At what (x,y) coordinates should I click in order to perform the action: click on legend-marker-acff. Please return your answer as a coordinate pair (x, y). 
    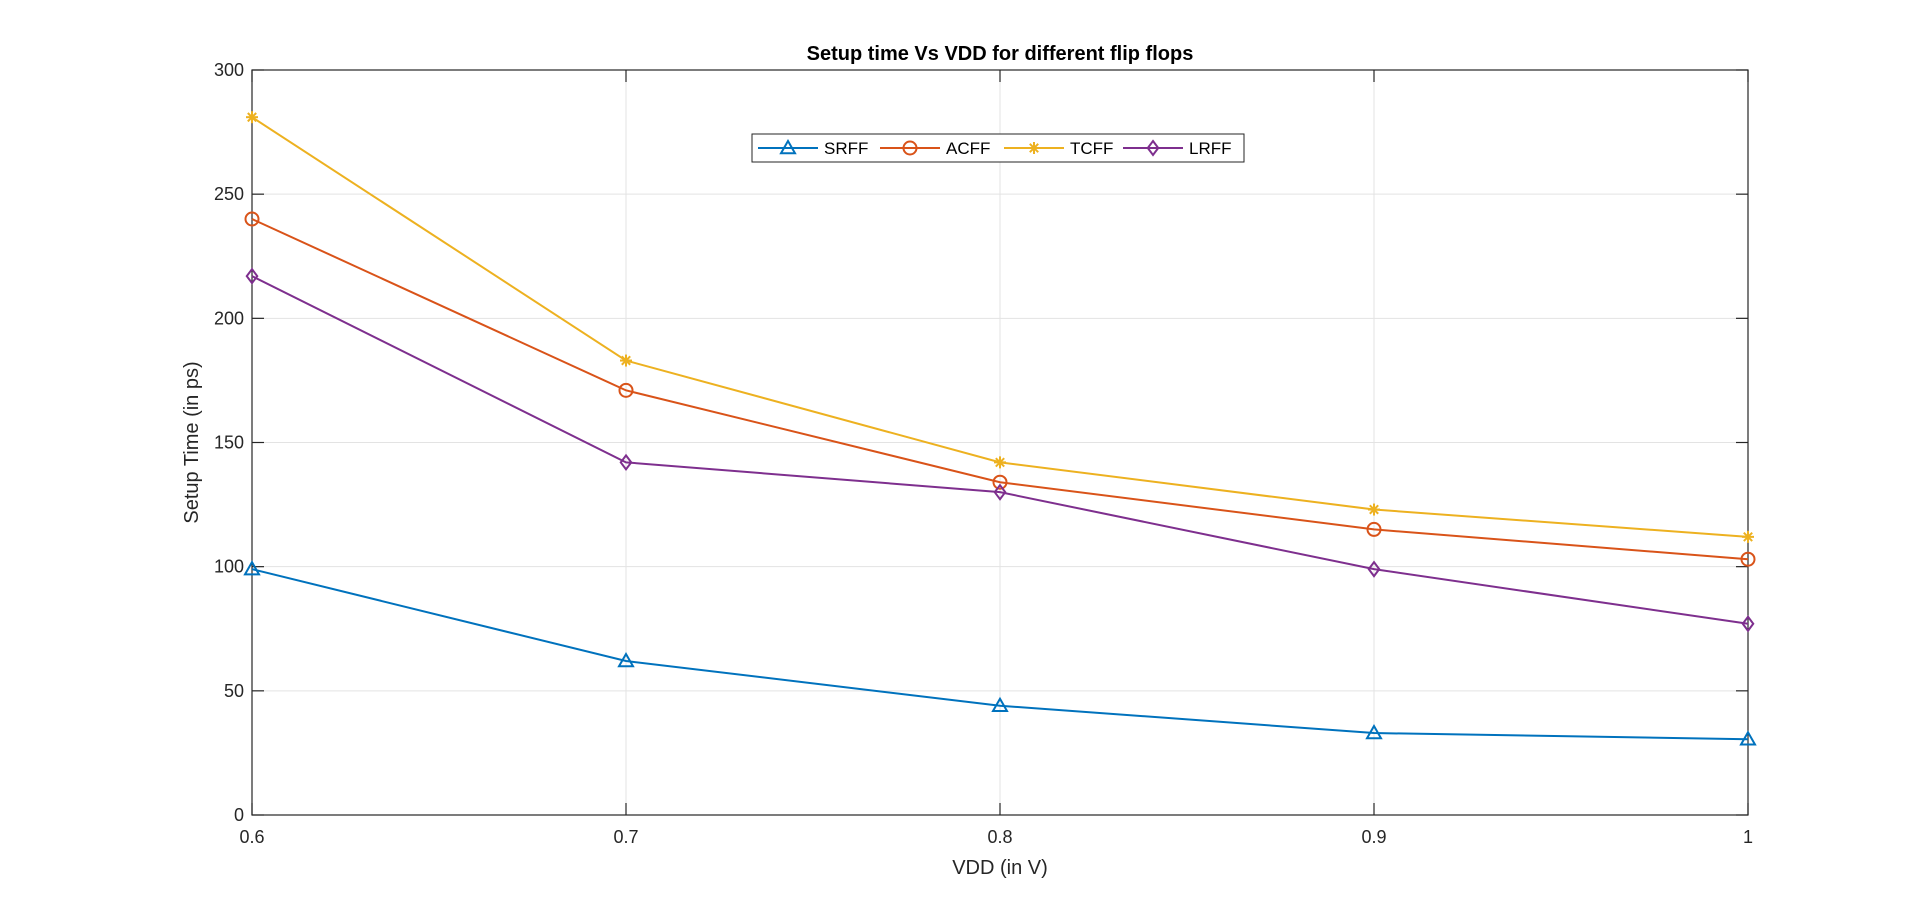
    Looking at the image, I should click on (910, 148).